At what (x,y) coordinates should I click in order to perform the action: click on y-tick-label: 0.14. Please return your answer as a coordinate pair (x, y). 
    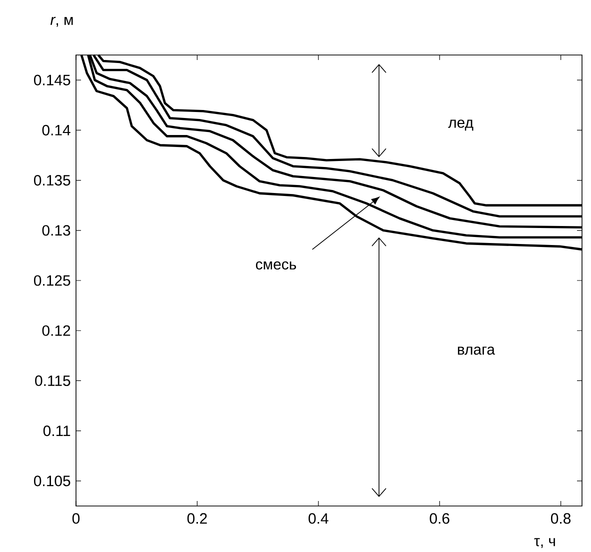
    Looking at the image, I should click on (56, 130).